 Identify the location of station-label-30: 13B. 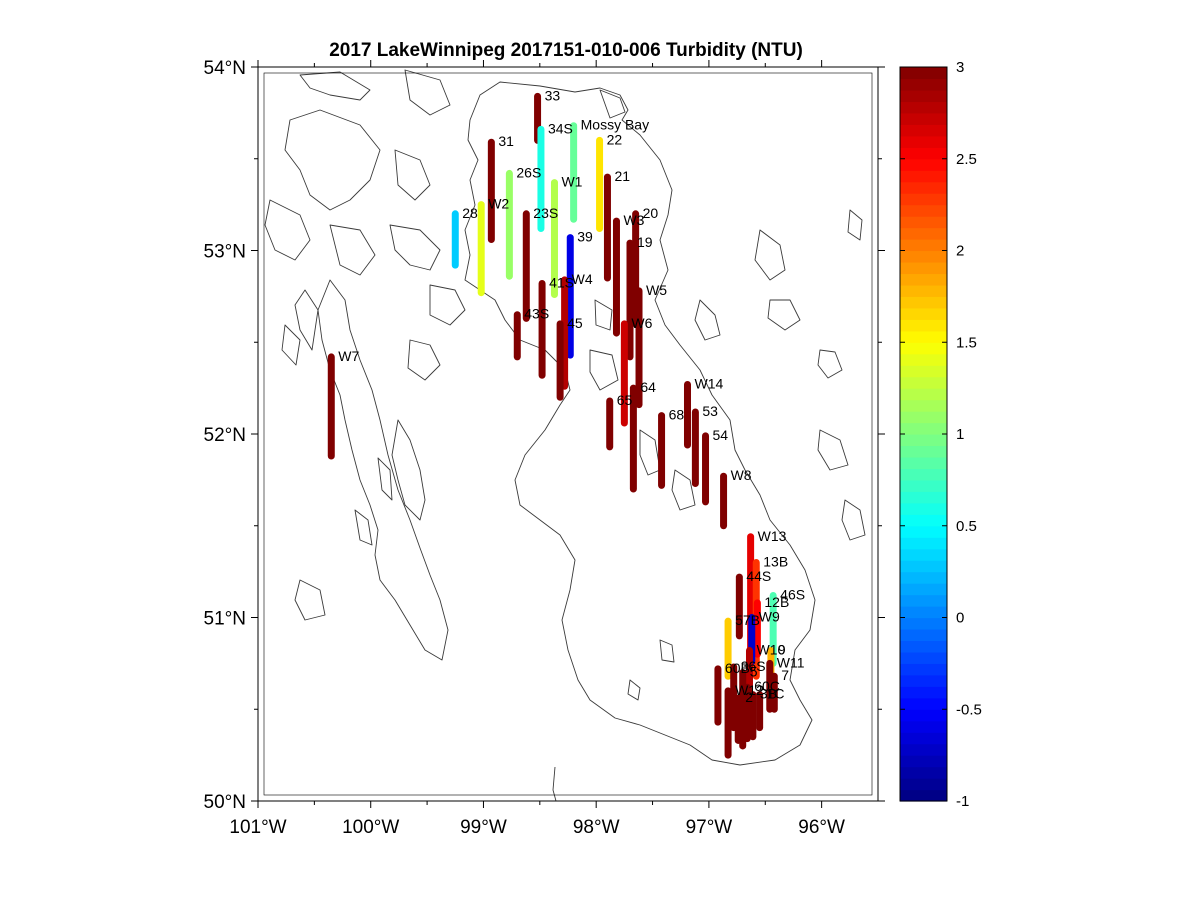
(775, 561).